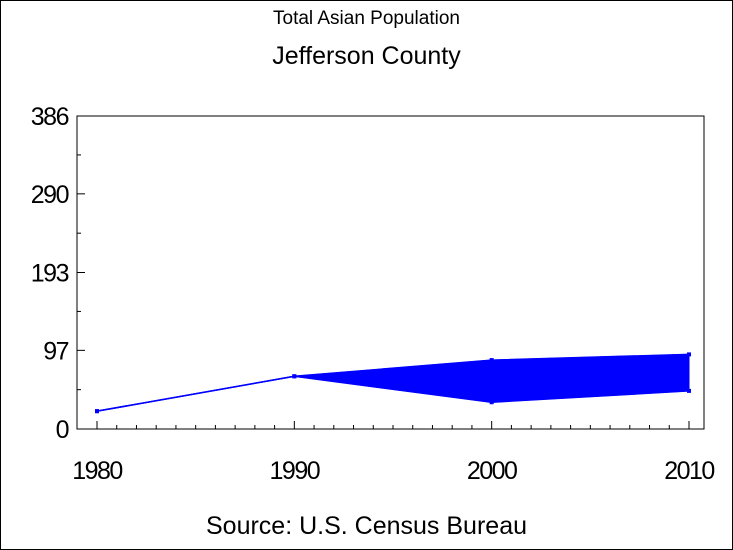  I want to click on y-tick-label: 386, so click(50, 117).